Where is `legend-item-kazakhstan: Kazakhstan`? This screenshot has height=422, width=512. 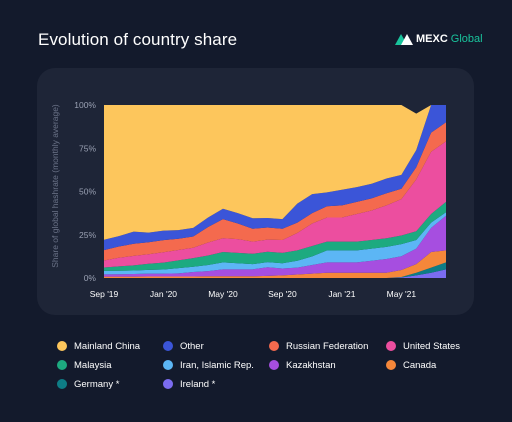 legend-item-kazakhstan: Kazakhstan is located at coordinates (327, 365).